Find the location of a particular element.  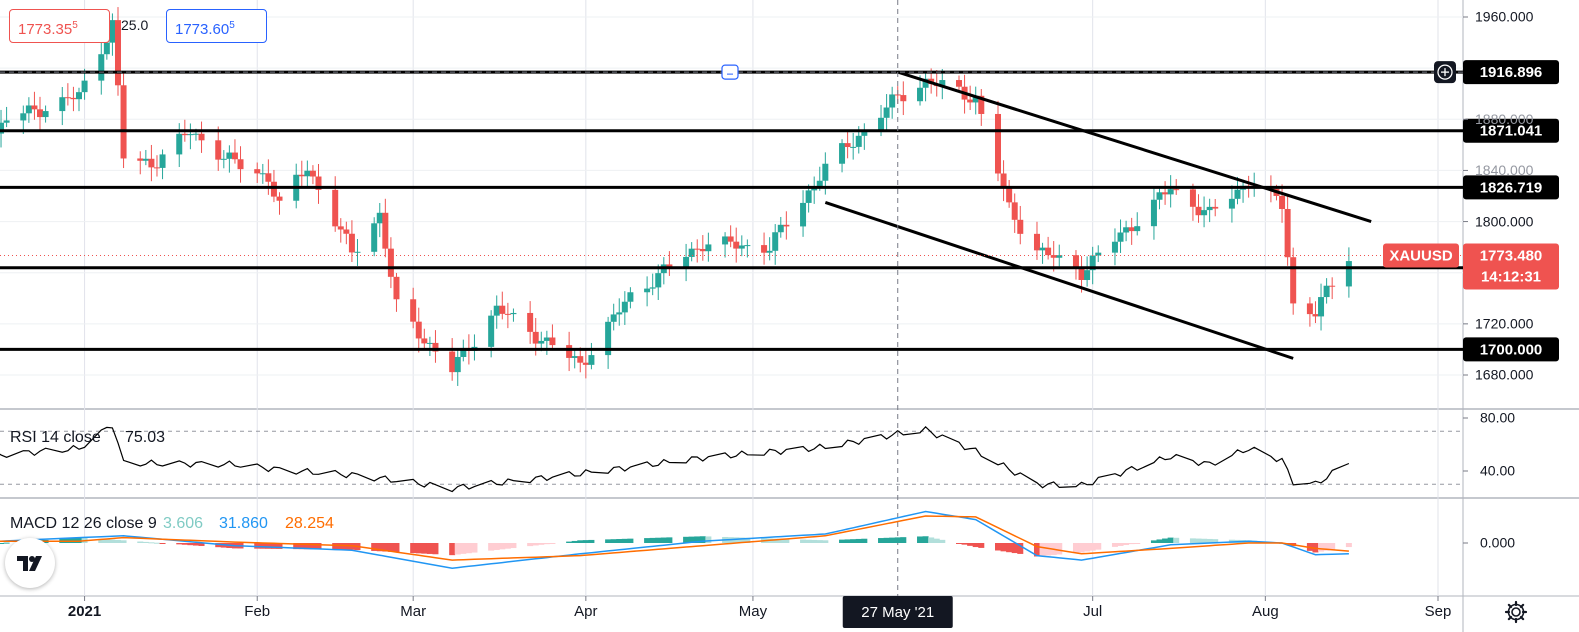

rsi-tick-label-1: 40.00 is located at coordinates (1497, 471).